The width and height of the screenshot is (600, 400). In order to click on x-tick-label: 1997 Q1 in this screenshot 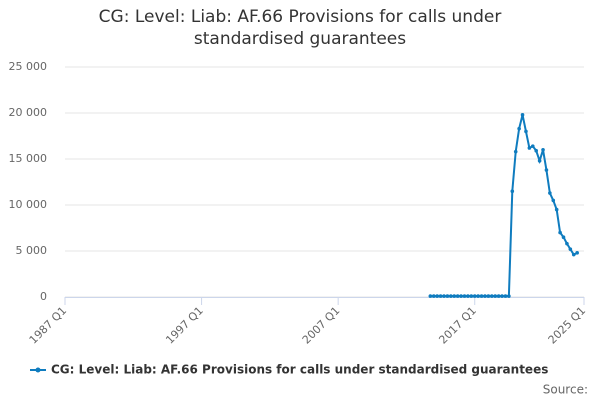, I will do `click(184, 325)`.